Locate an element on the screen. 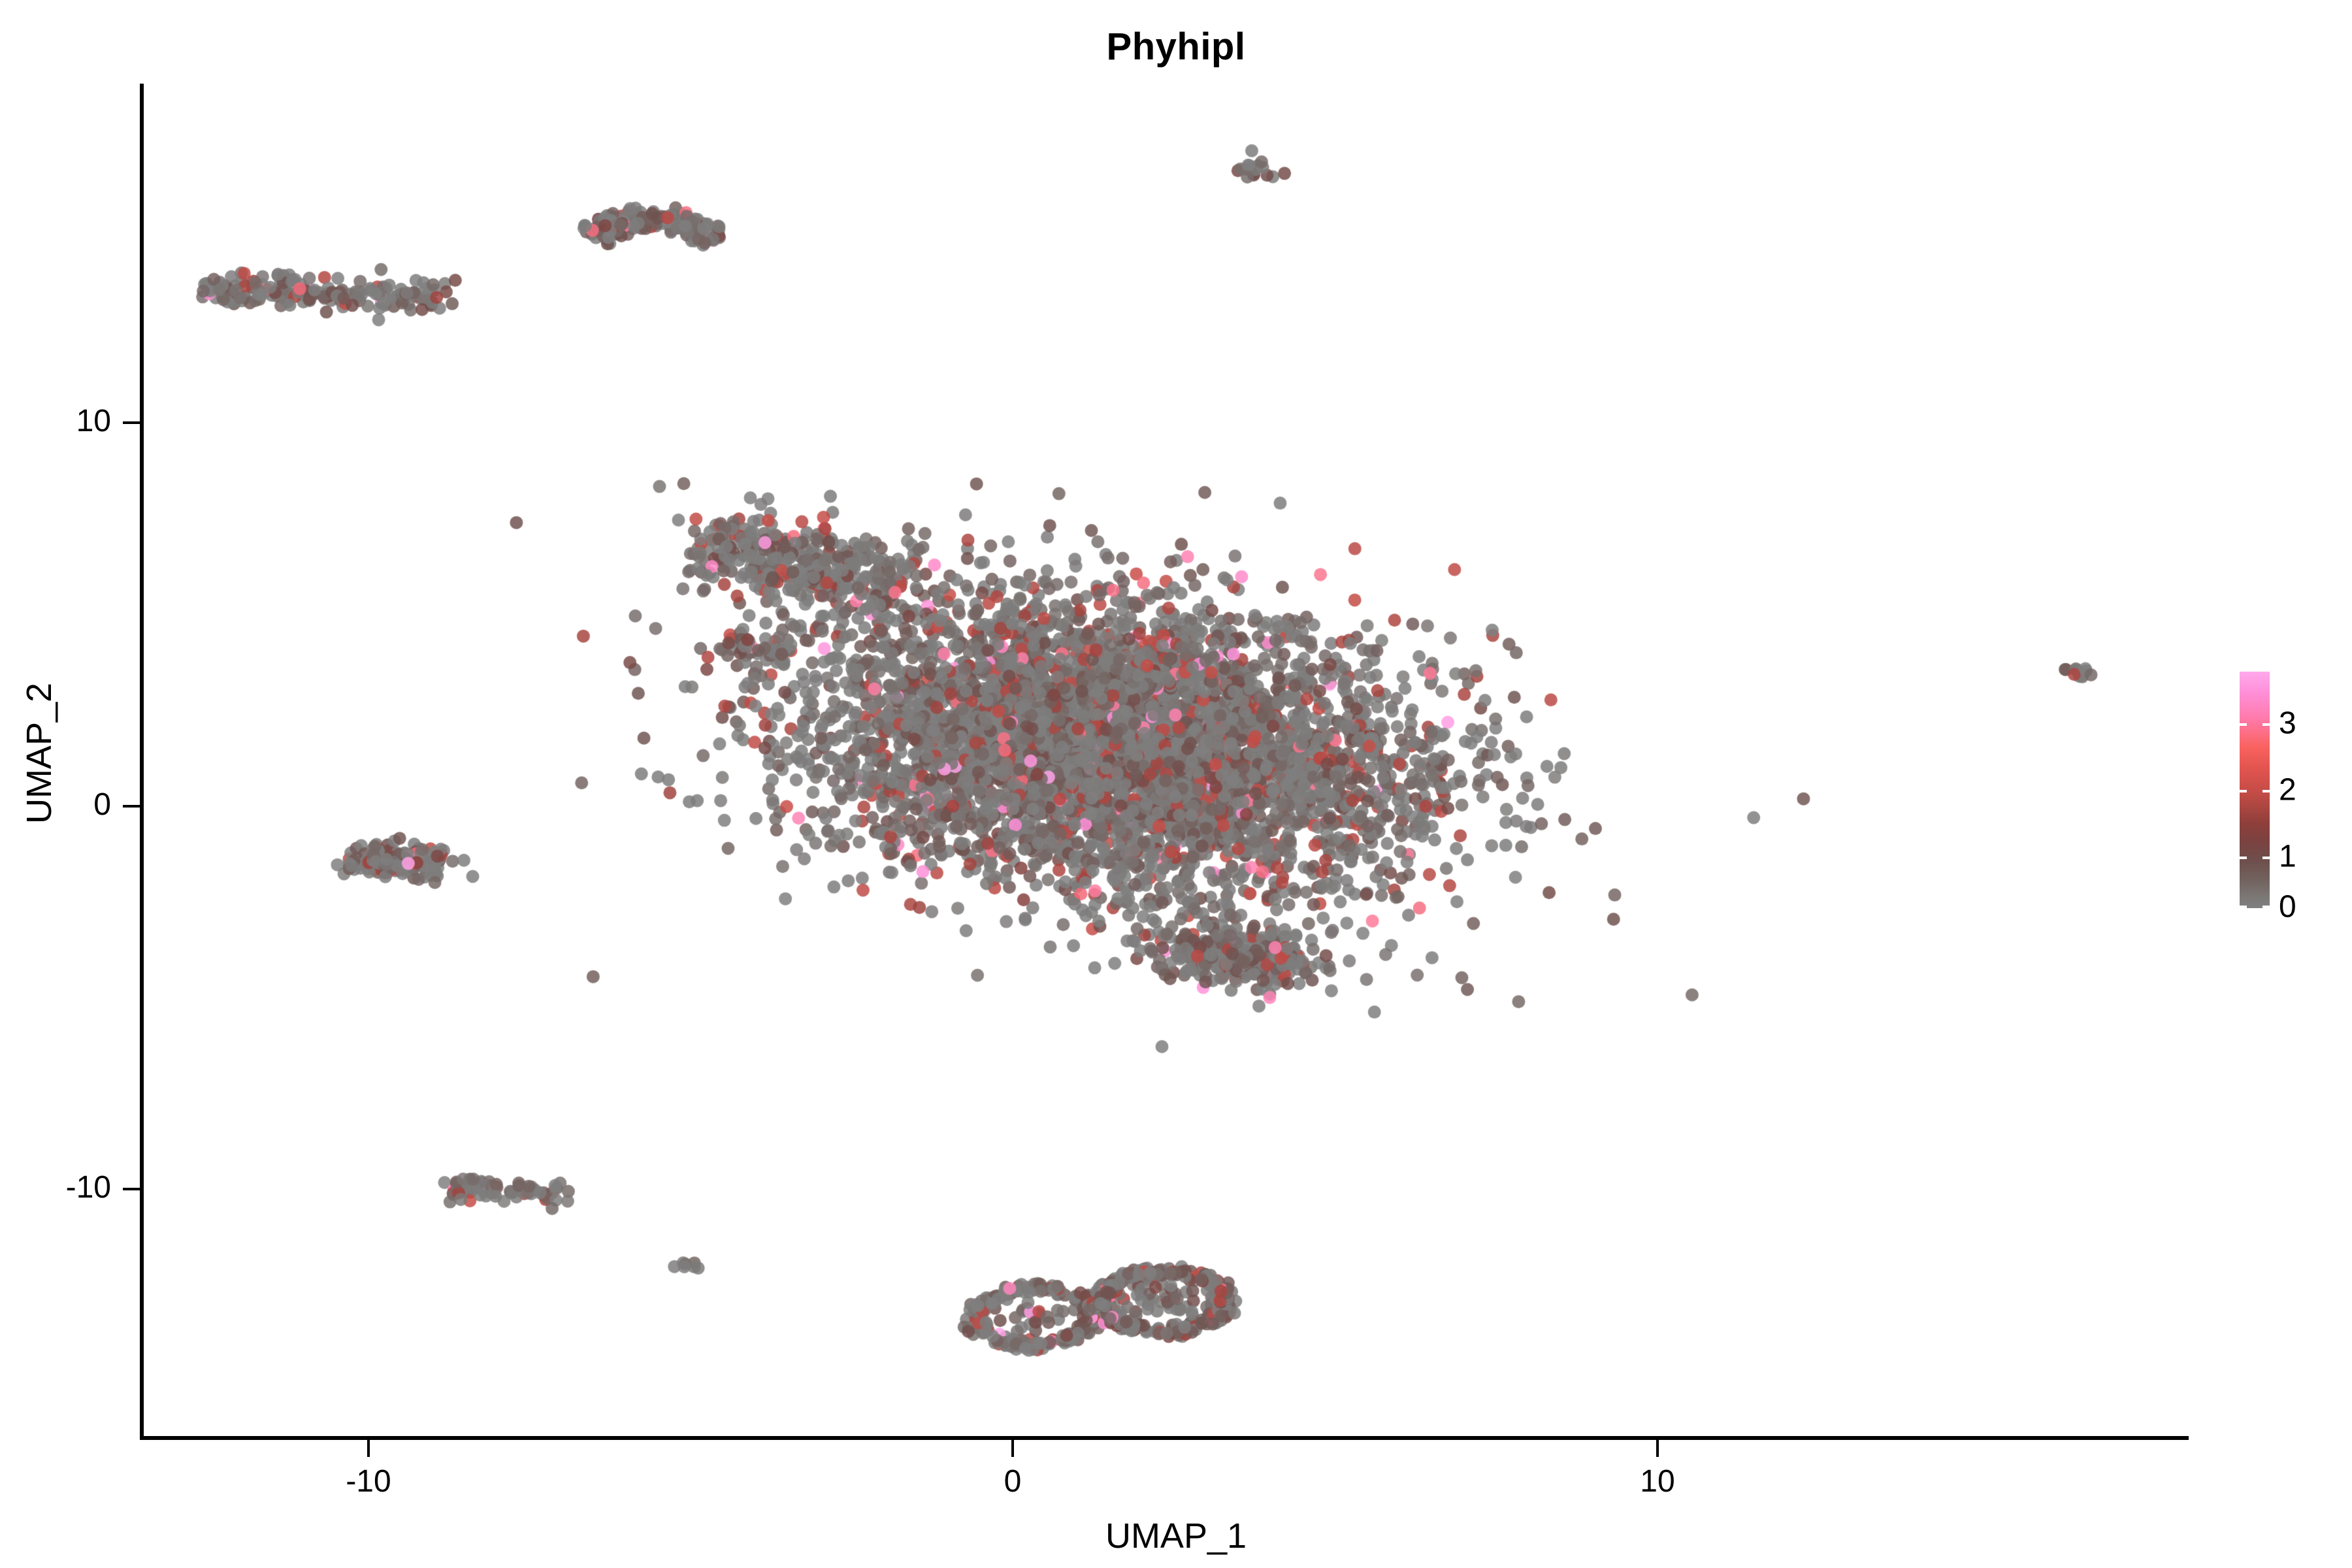 Image resolution: width=2352 pixels, height=1568 pixels. x-axis-line is located at coordinates (1164, 1438).